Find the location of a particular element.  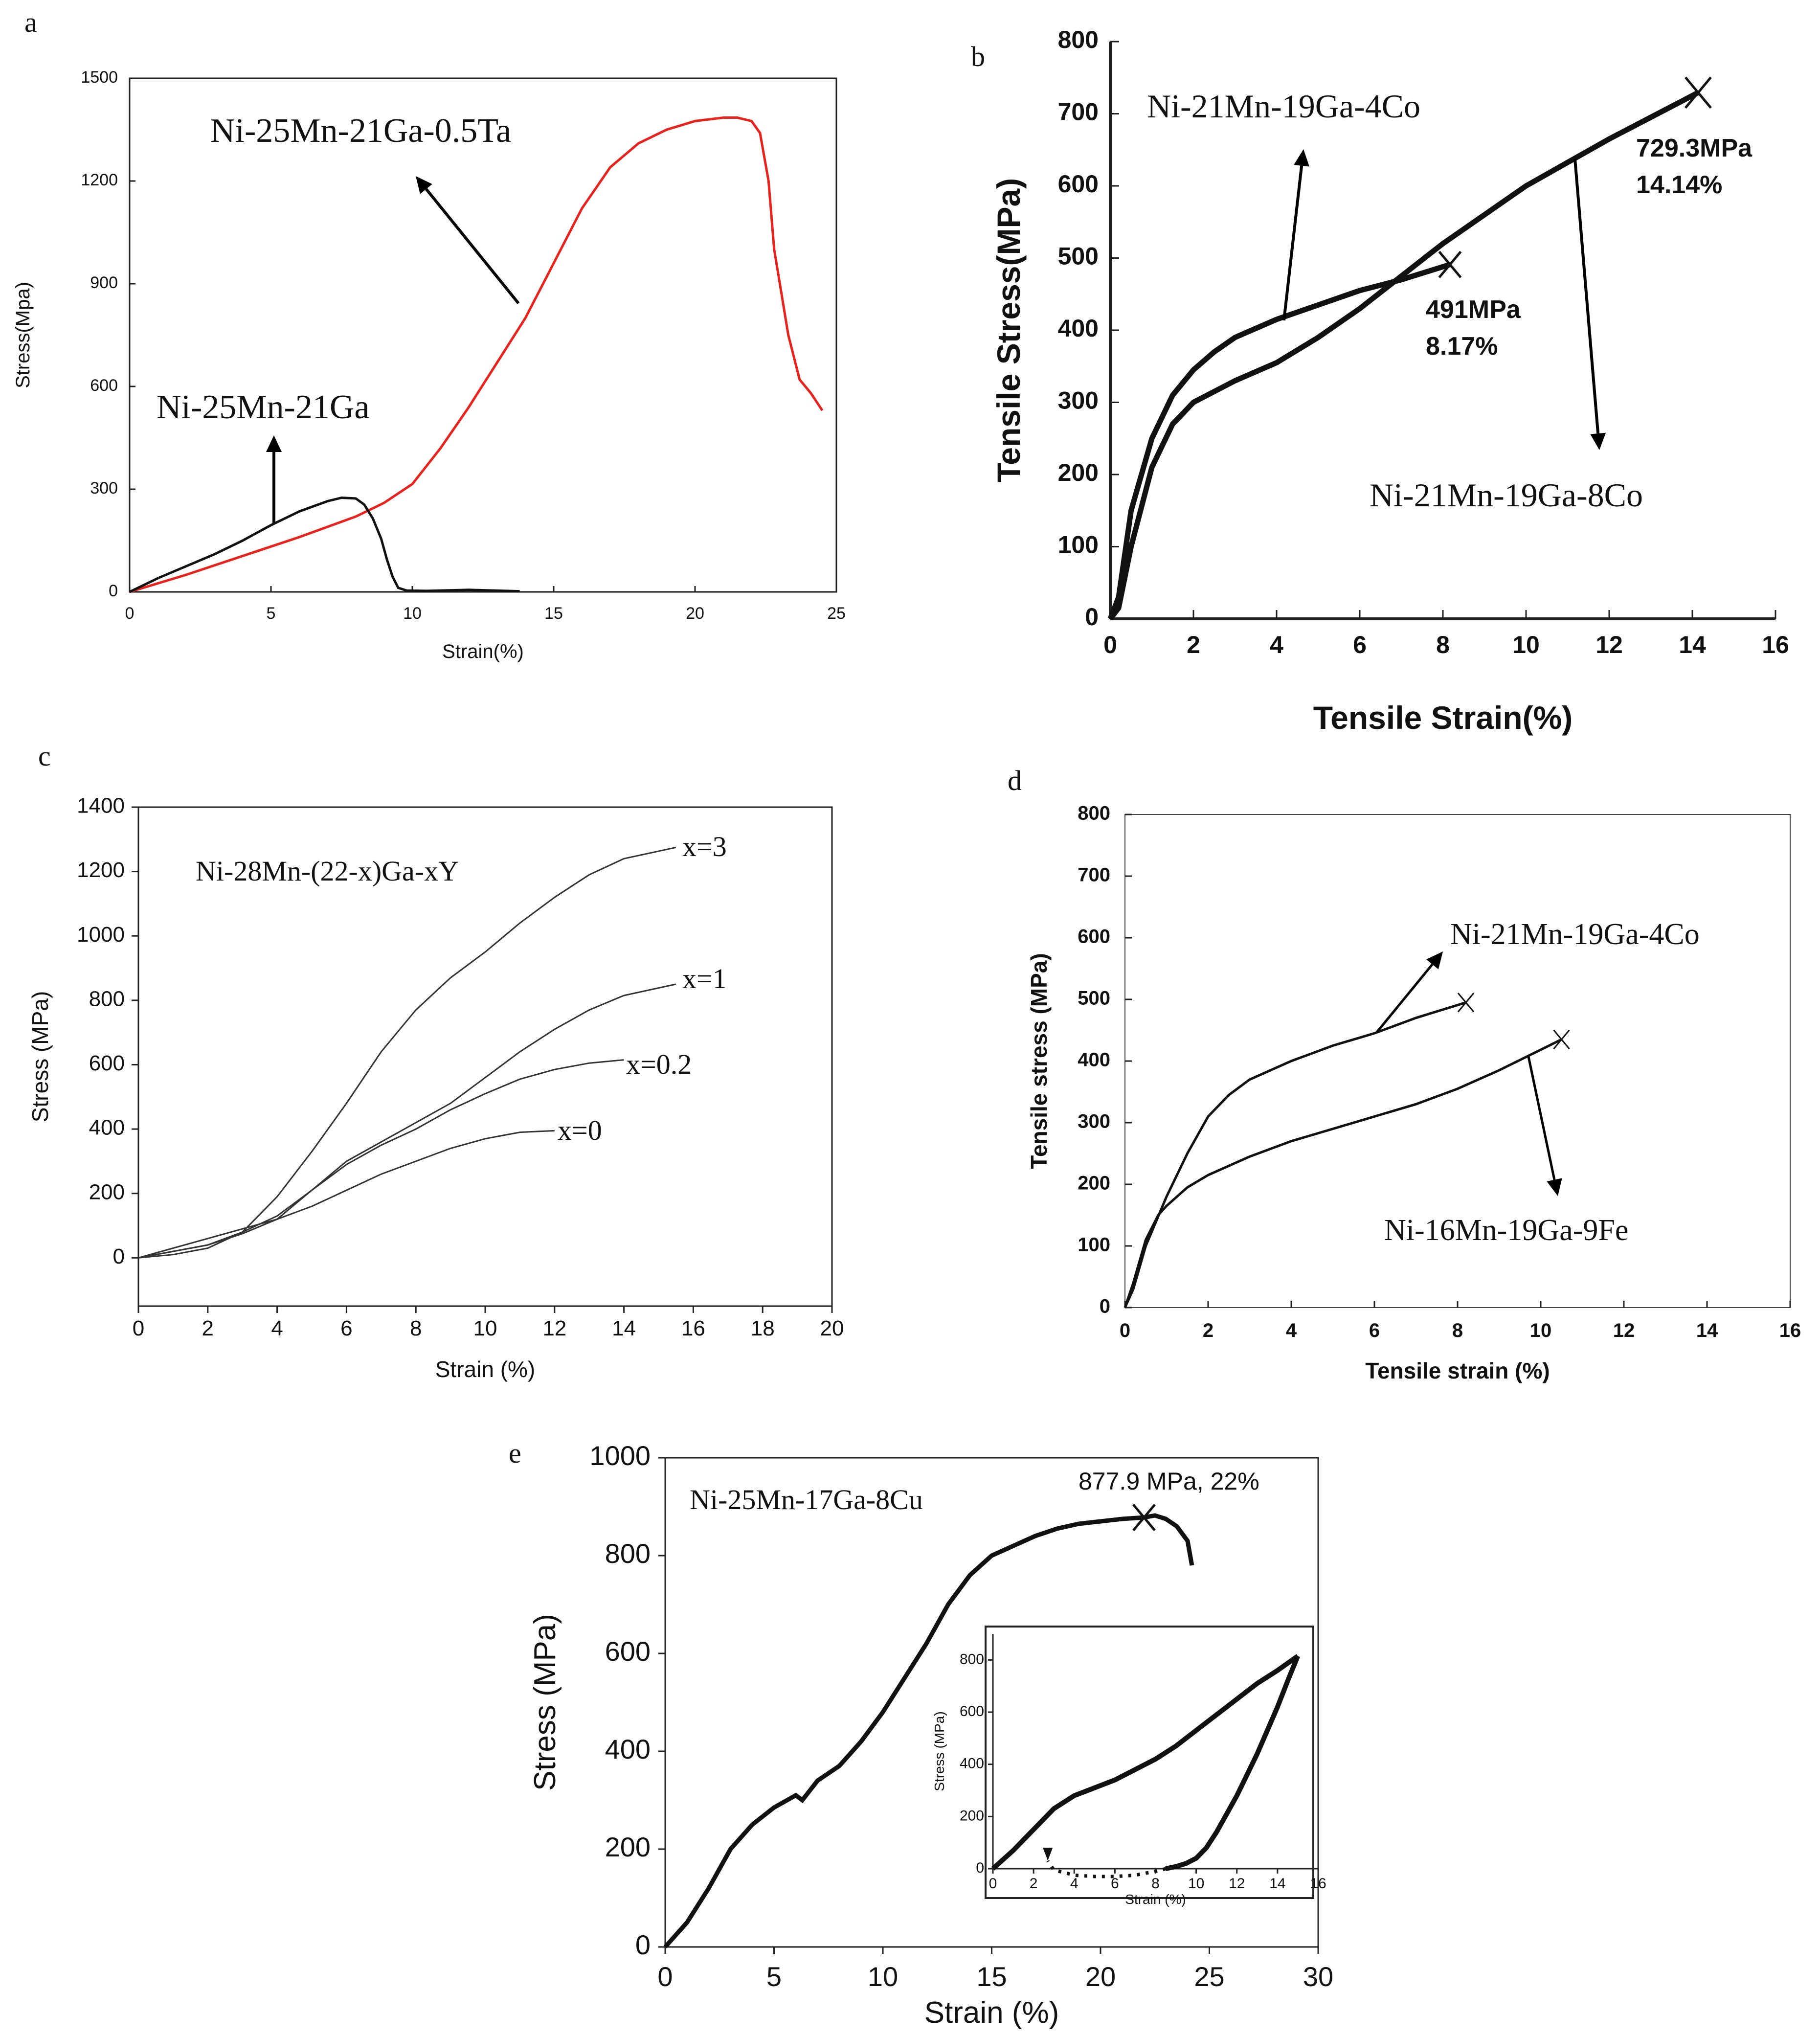

panel-e-y-axis-title: Stress (MPa) is located at coordinates (545, 1702).